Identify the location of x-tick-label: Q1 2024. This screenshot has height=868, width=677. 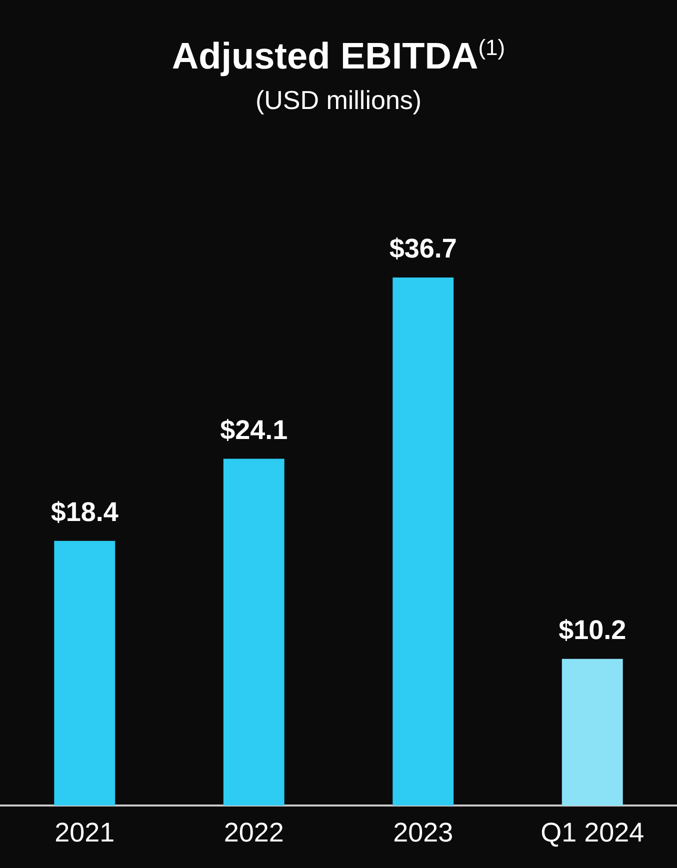
(592, 832).